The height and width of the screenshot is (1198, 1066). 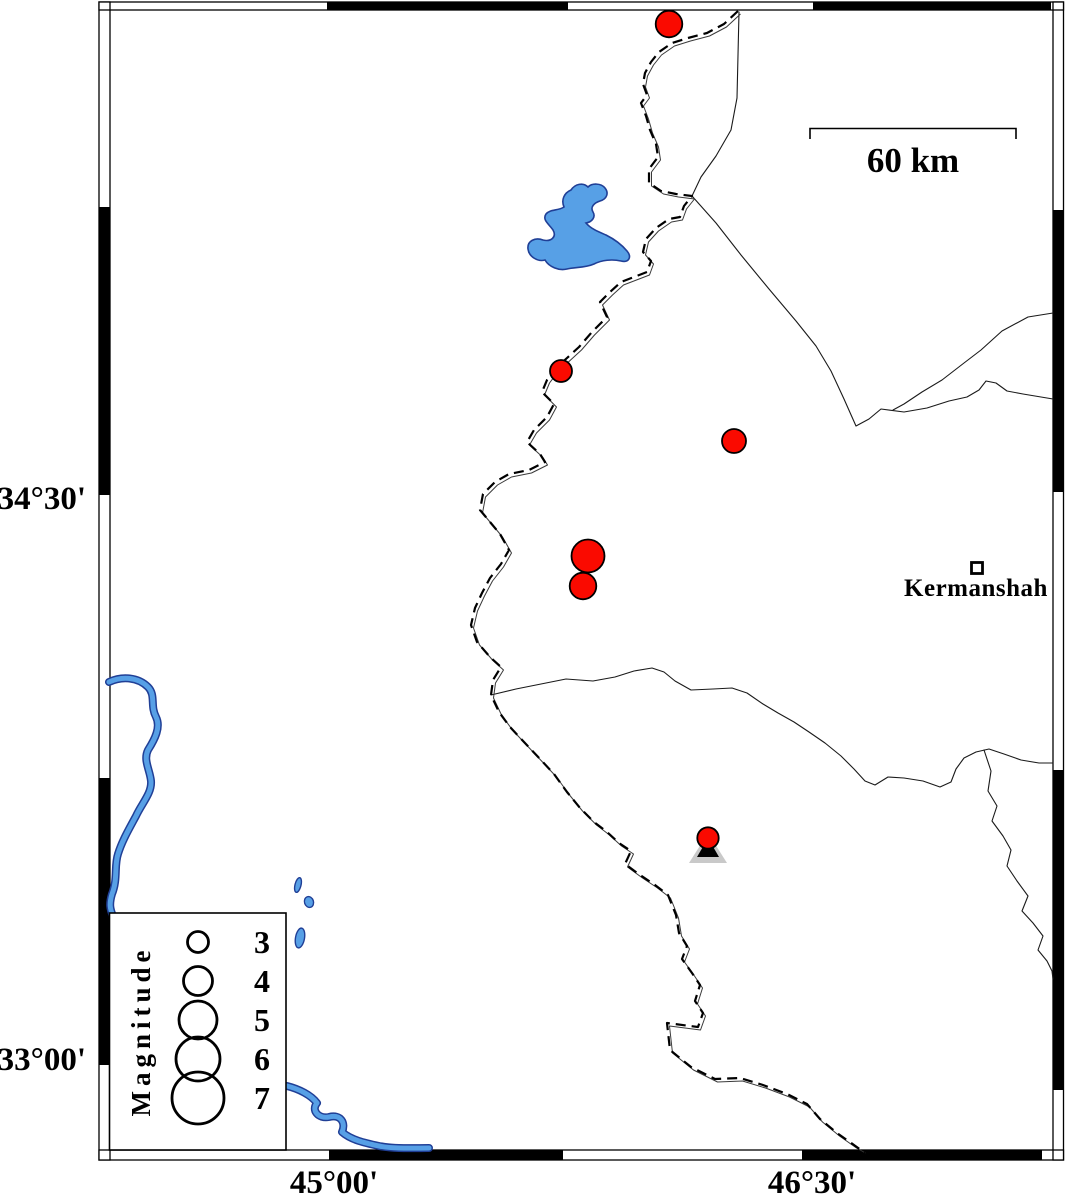 What do you see at coordinates (579, 227) in the screenshot?
I see `lake` at bounding box center [579, 227].